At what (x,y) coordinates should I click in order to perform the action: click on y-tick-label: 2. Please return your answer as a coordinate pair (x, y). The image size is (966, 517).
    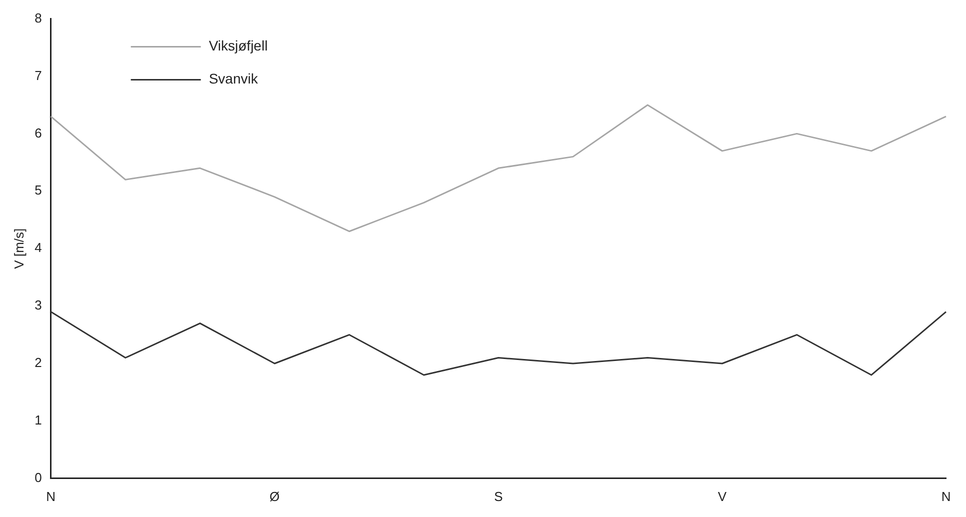
    Looking at the image, I should click on (38, 362).